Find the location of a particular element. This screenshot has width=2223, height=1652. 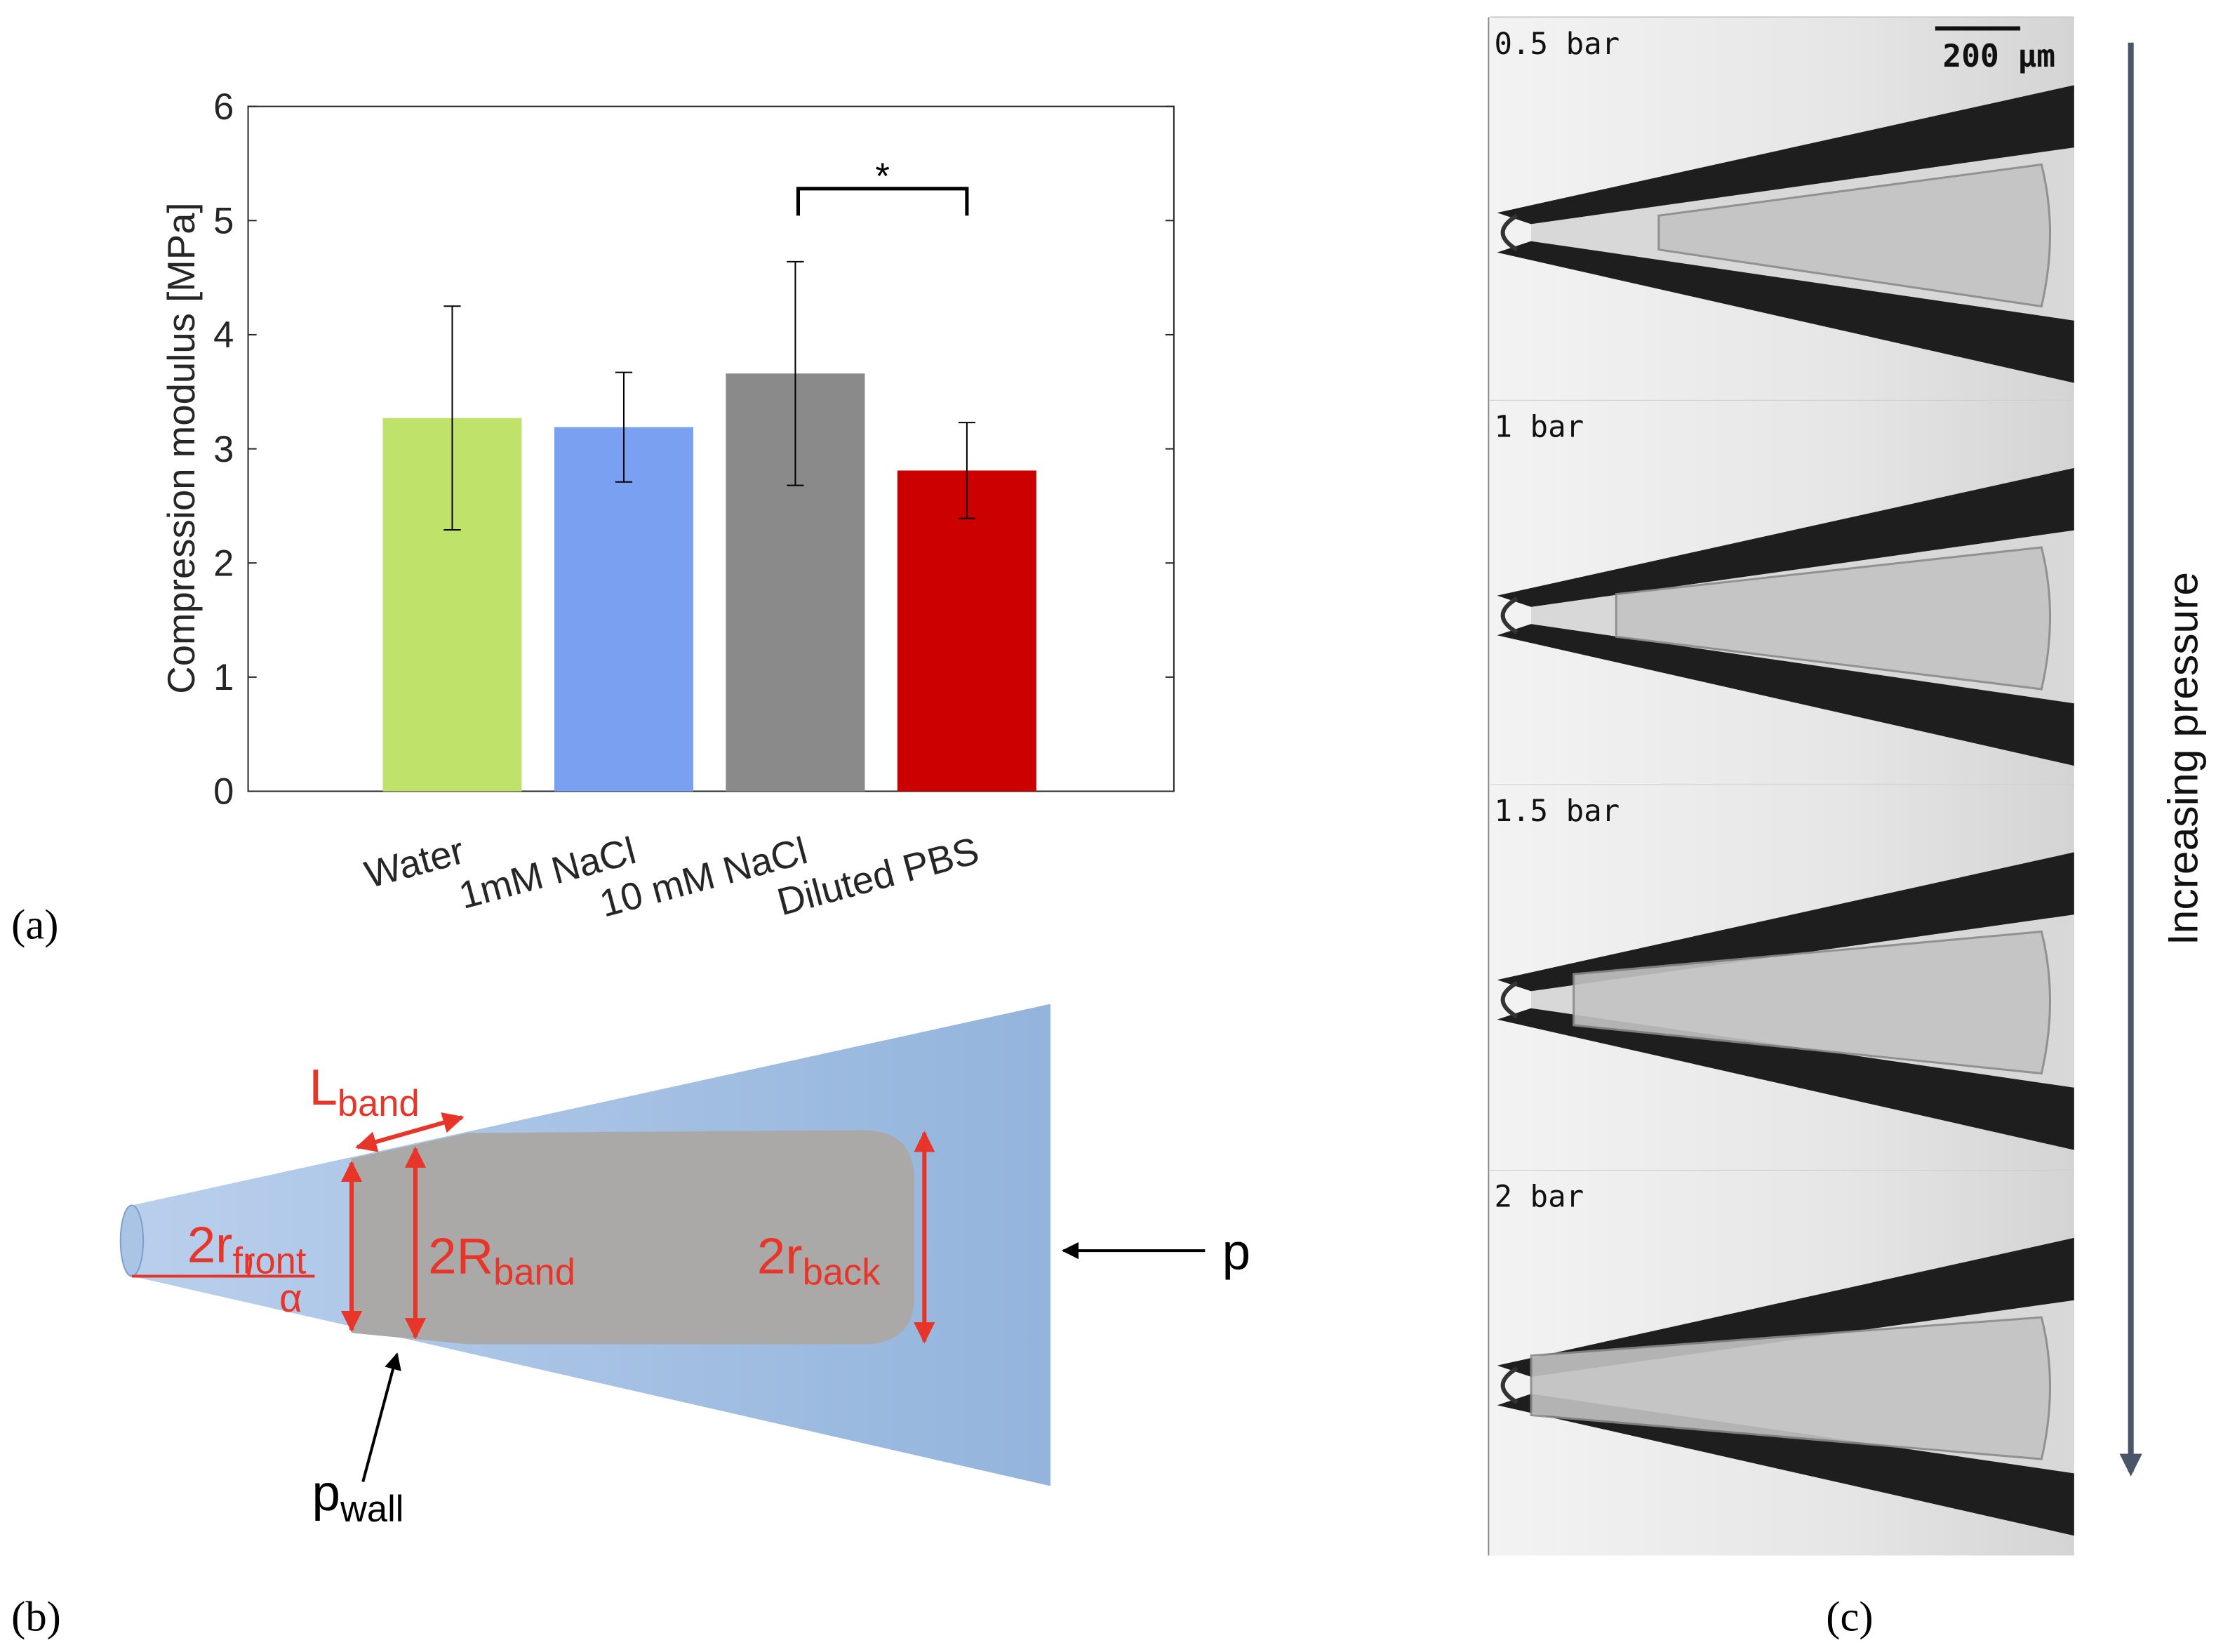

y-tick-label: 1 is located at coordinates (223, 678).